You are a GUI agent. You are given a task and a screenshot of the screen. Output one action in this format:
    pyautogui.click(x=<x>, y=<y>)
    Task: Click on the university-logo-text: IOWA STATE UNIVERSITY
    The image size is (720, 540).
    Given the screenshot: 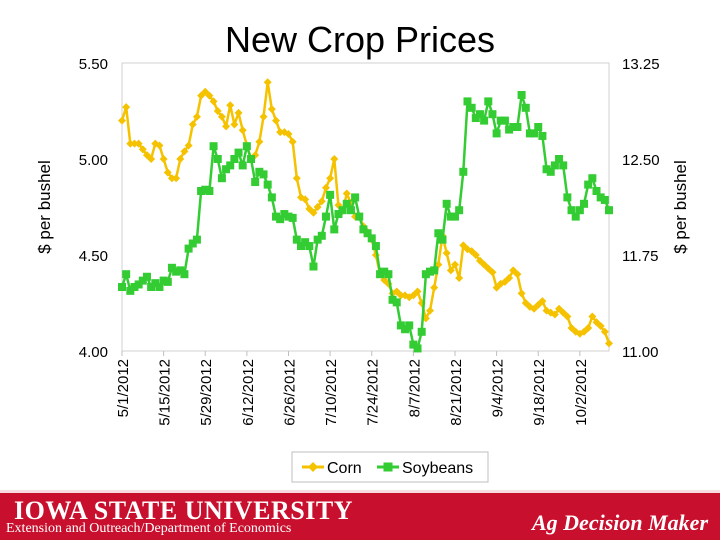 What is the action you would take?
    pyautogui.click(x=183, y=510)
    